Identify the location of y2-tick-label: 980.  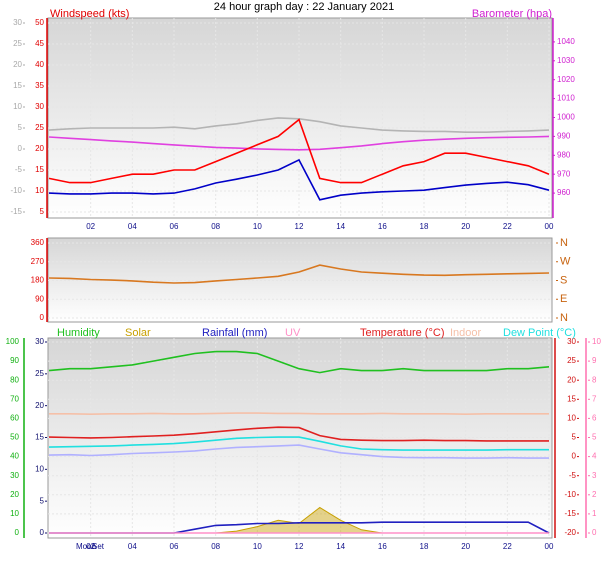
(564, 154).